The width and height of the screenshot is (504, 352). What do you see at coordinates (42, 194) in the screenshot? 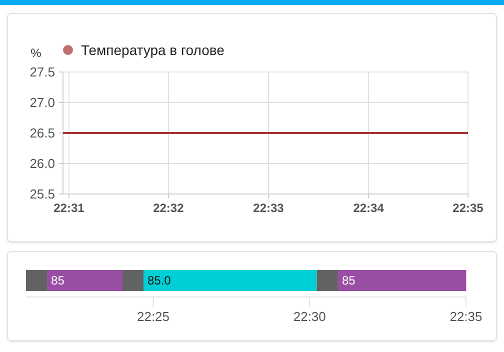
I see `y-tick-label: 25.5` at bounding box center [42, 194].